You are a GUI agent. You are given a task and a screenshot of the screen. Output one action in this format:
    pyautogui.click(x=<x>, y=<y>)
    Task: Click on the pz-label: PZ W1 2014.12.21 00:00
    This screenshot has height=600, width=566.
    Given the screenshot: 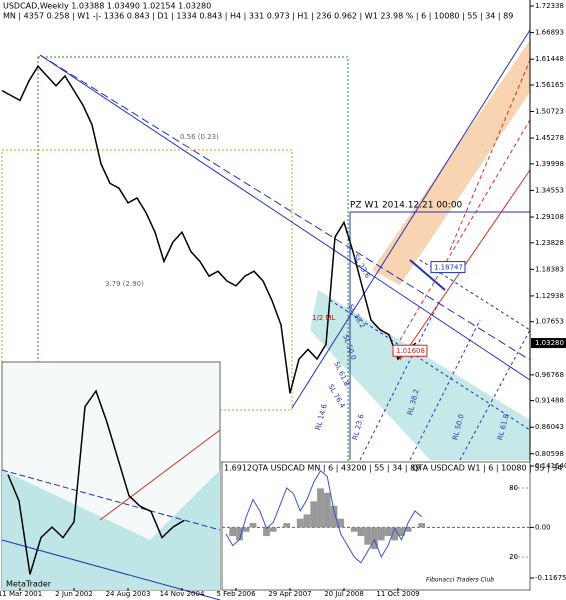 What is the action you would take?
    pyautogui.click(x=406, y=206)
    